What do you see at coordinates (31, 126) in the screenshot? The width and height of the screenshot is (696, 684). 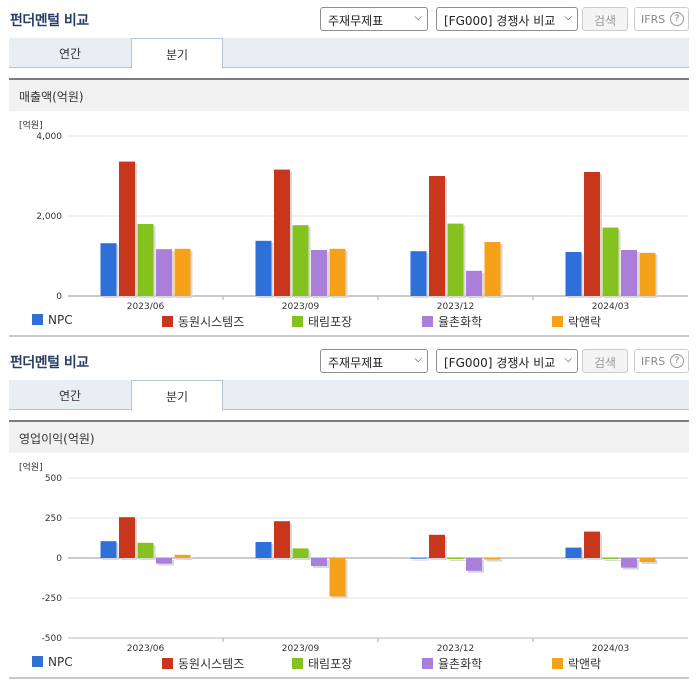 I see `unit-label: [억원]` at bounding box center [31, 126].